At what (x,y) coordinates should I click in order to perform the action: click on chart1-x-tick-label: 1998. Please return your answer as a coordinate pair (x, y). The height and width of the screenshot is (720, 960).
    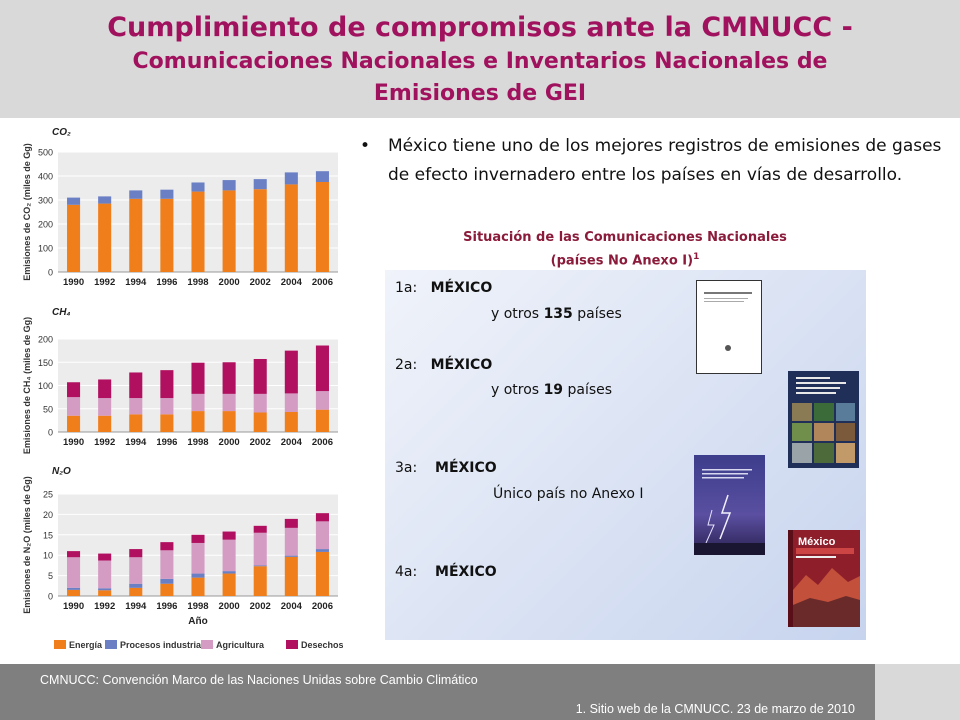
    Looking at the image, I should click on (197, 282).